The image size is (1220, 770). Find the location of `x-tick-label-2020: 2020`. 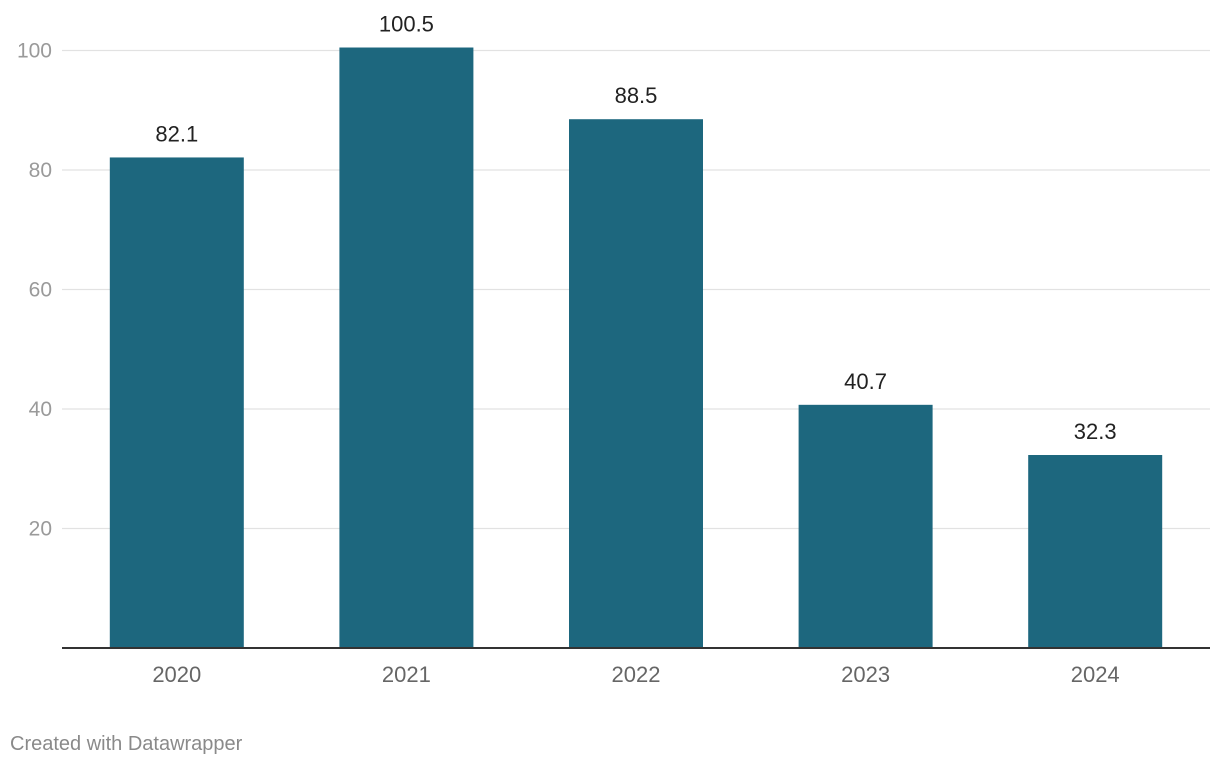

x-tick-label-2020: 2020 is located at coordinates (176, 674).